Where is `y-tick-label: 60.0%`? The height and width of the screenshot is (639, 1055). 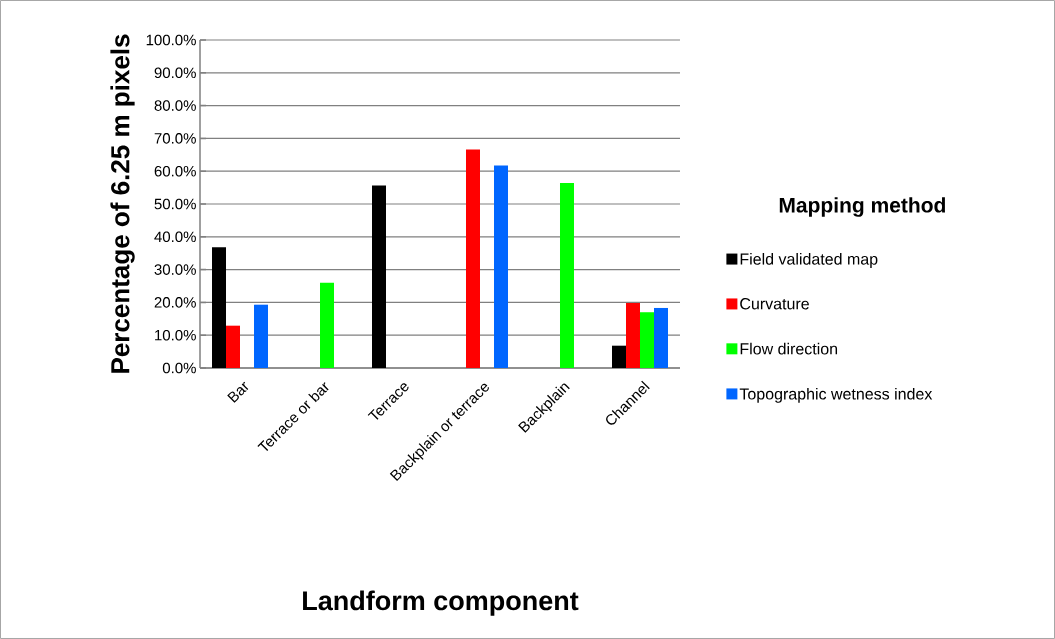 y-tick-label: 60.0% is located at coordinates (175, 171).